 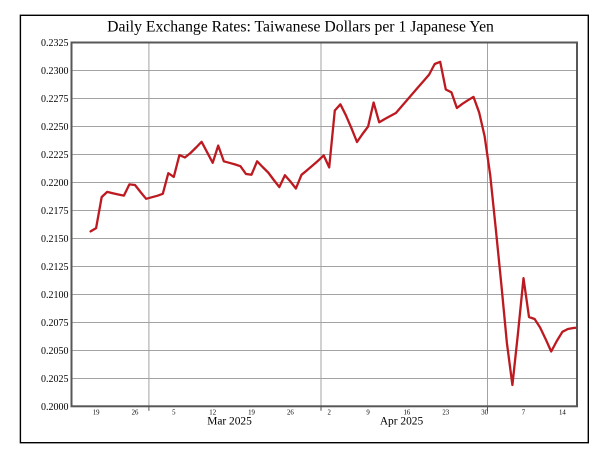 What do you see at coordinates (368, 413) in the screenshot?
I see `svg-text: 9` at bounding box center [368, 413].